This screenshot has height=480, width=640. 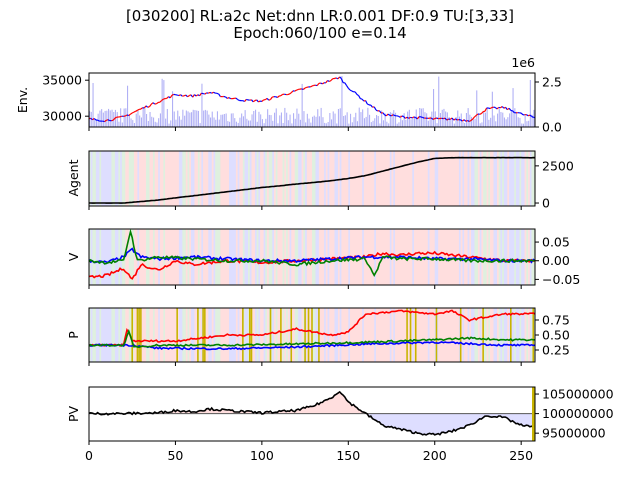 What do you see at coordinates (348, 455) in the screenshot?
I see `x-tick-label: 150` at bounding box center [348, 455].